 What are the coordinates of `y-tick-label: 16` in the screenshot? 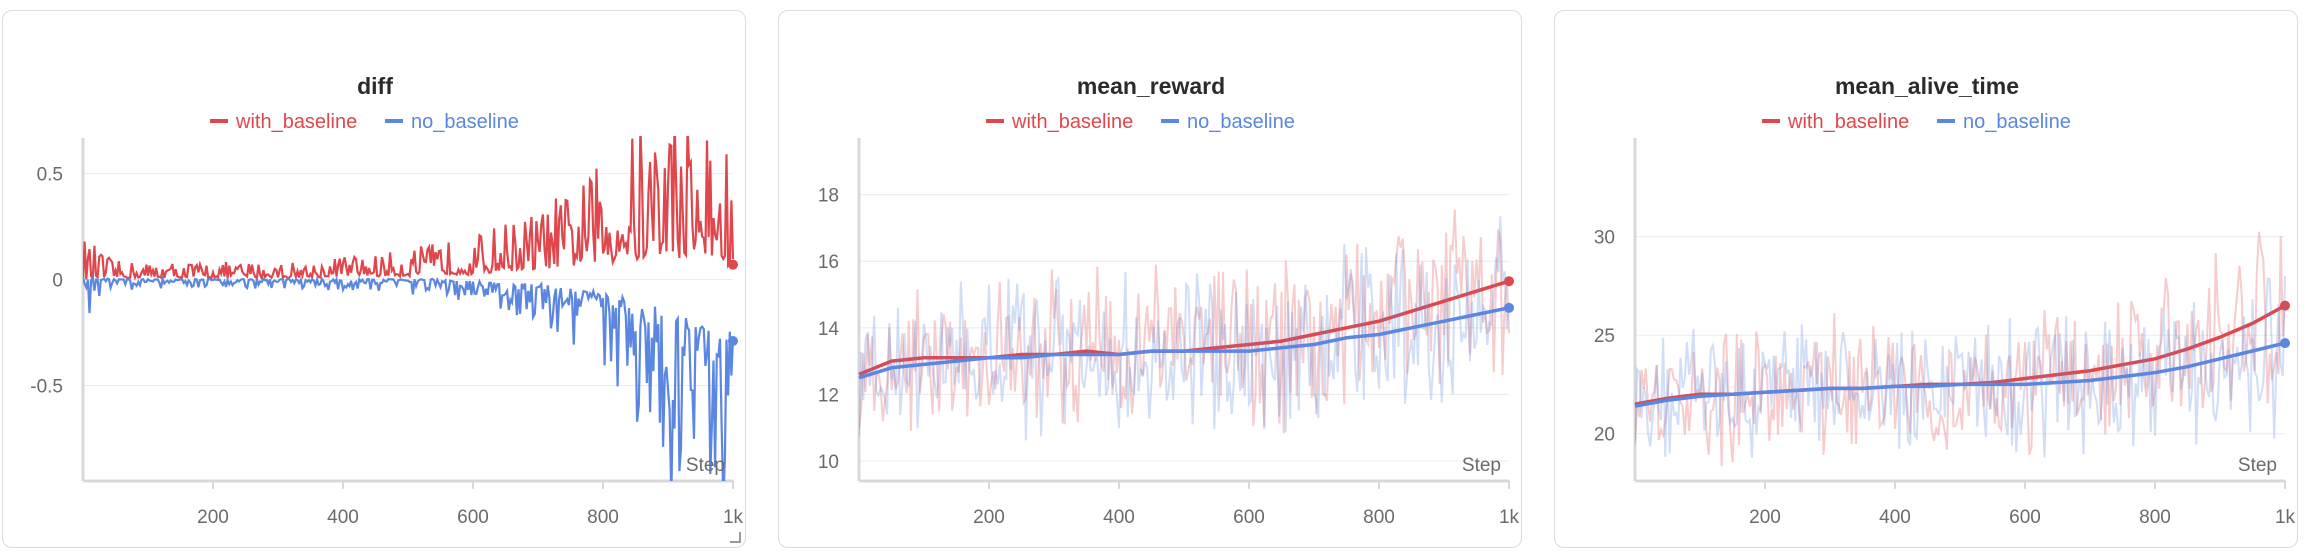 It's located at (828, 262).